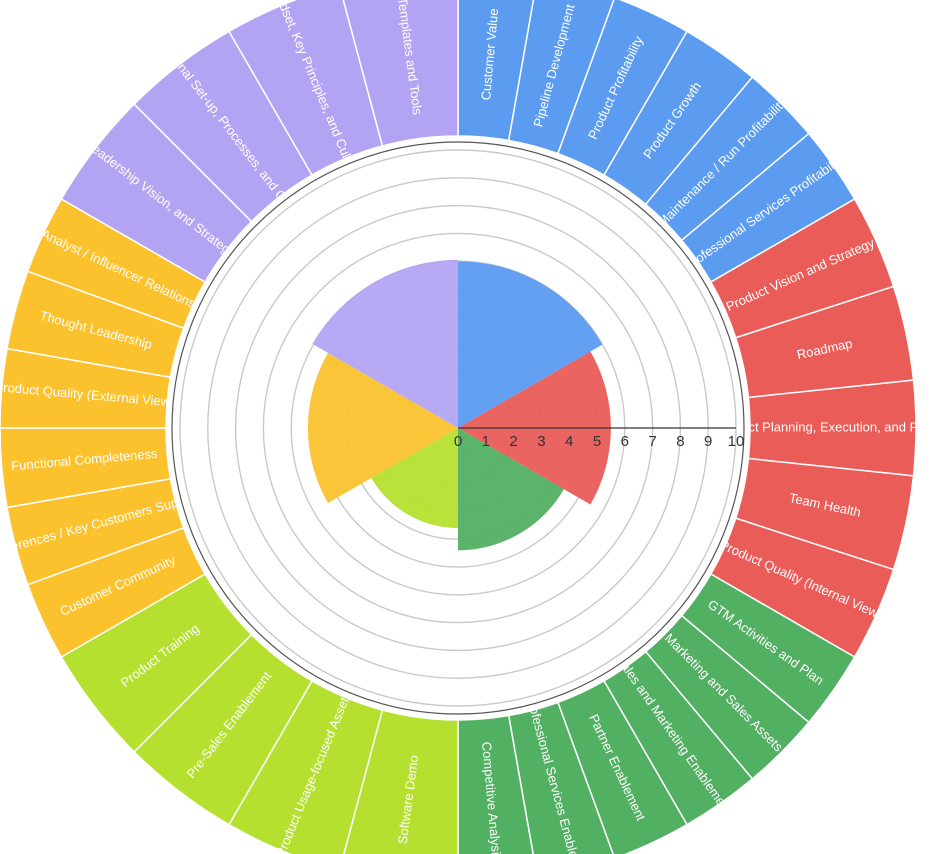 This screenshot has height=854, width=941. What do you see at coordinates (458, 441) in the screenshot?
I see `tick-label: 0` at bounding box center [458, 441].